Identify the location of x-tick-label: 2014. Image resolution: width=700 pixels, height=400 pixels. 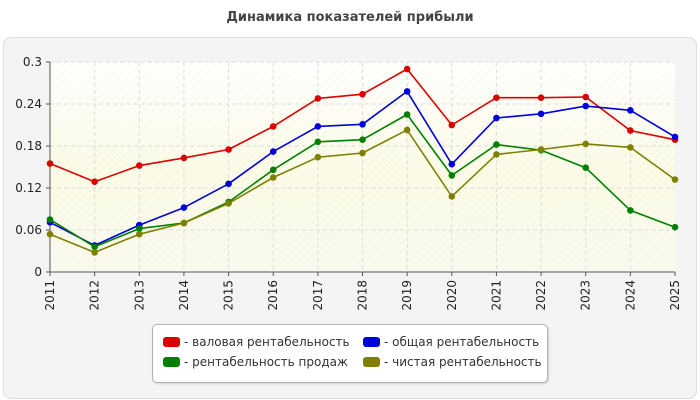
(184, 295).